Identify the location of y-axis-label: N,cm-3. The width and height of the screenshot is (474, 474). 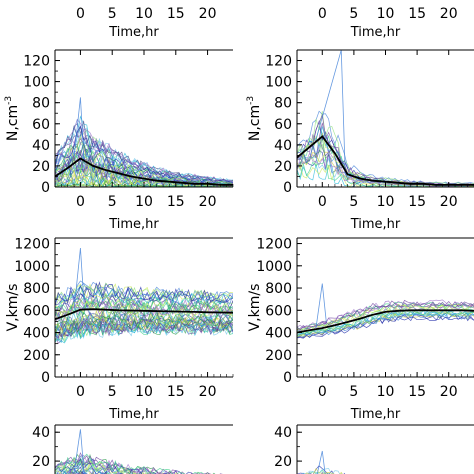
(12, 118).